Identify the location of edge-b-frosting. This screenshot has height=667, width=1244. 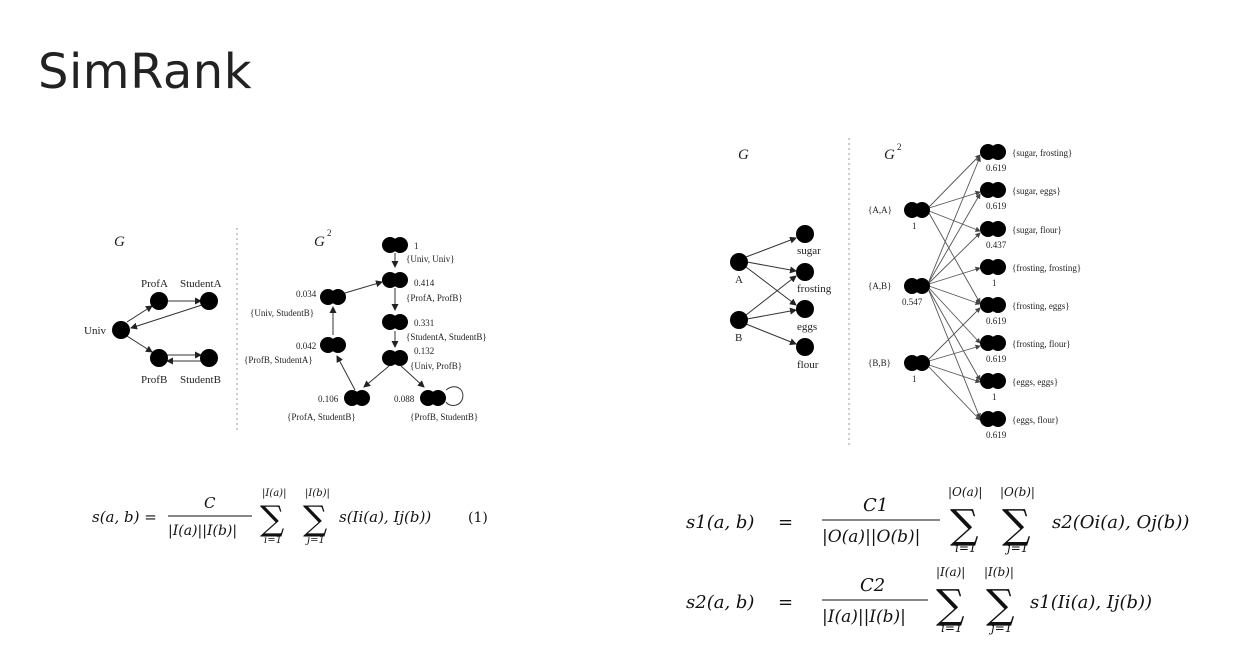
(771, 295).